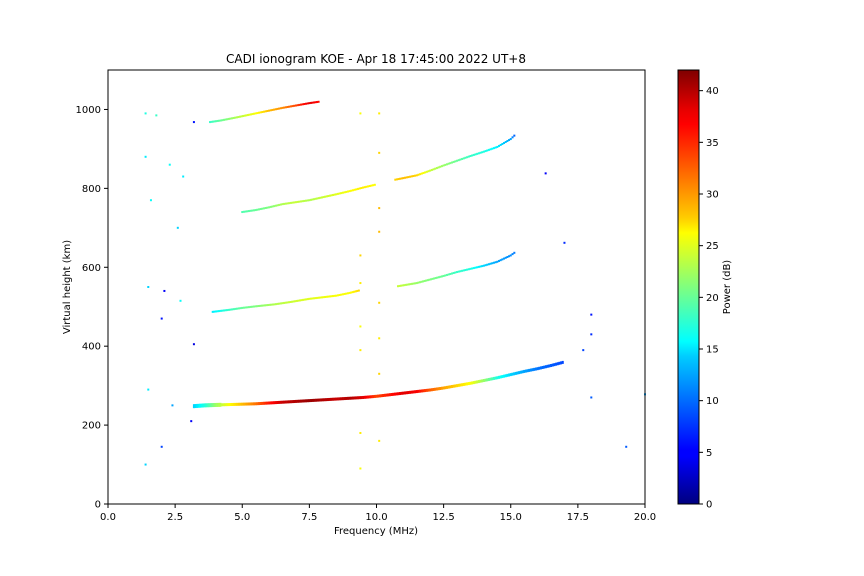 The width and height of the screenshot is (864, 576). What do you see at coordinates (688, 287) in the screenshot?
I see `colorbar-gradient` at bounding box center [688, 287].